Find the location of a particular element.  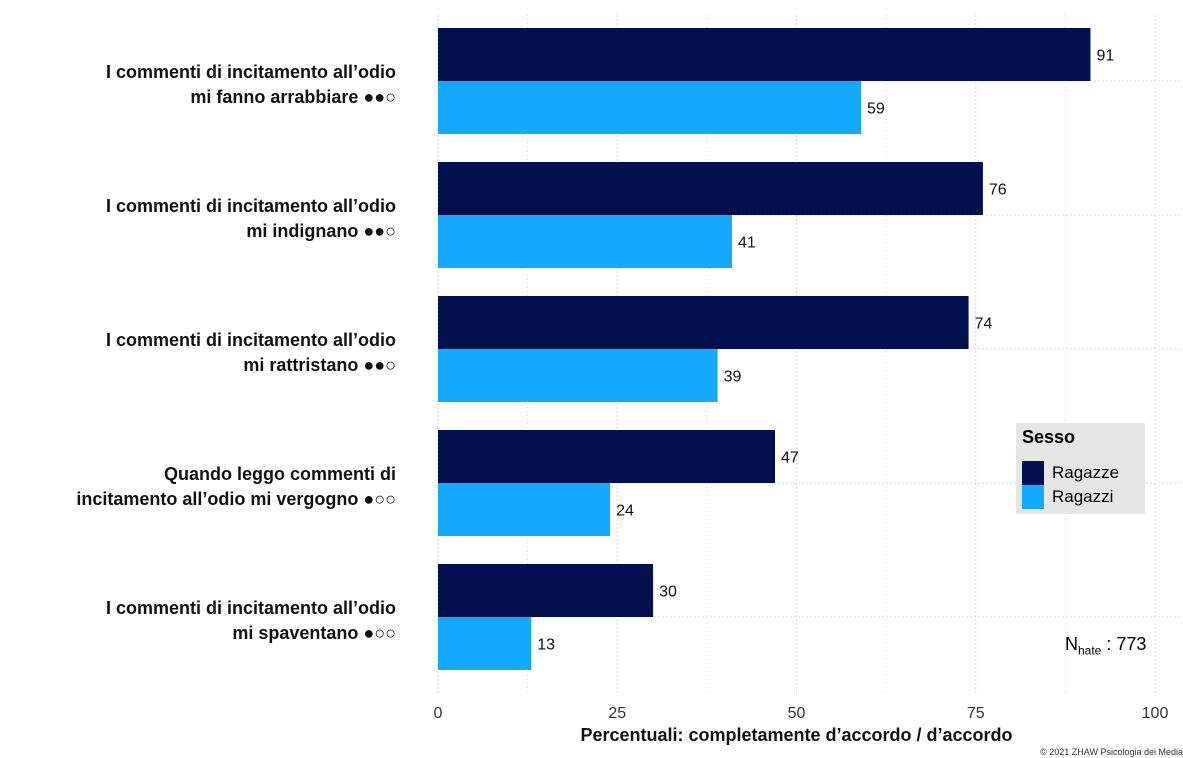

x-tick-label: 50 is located at coordinates (797, 713).